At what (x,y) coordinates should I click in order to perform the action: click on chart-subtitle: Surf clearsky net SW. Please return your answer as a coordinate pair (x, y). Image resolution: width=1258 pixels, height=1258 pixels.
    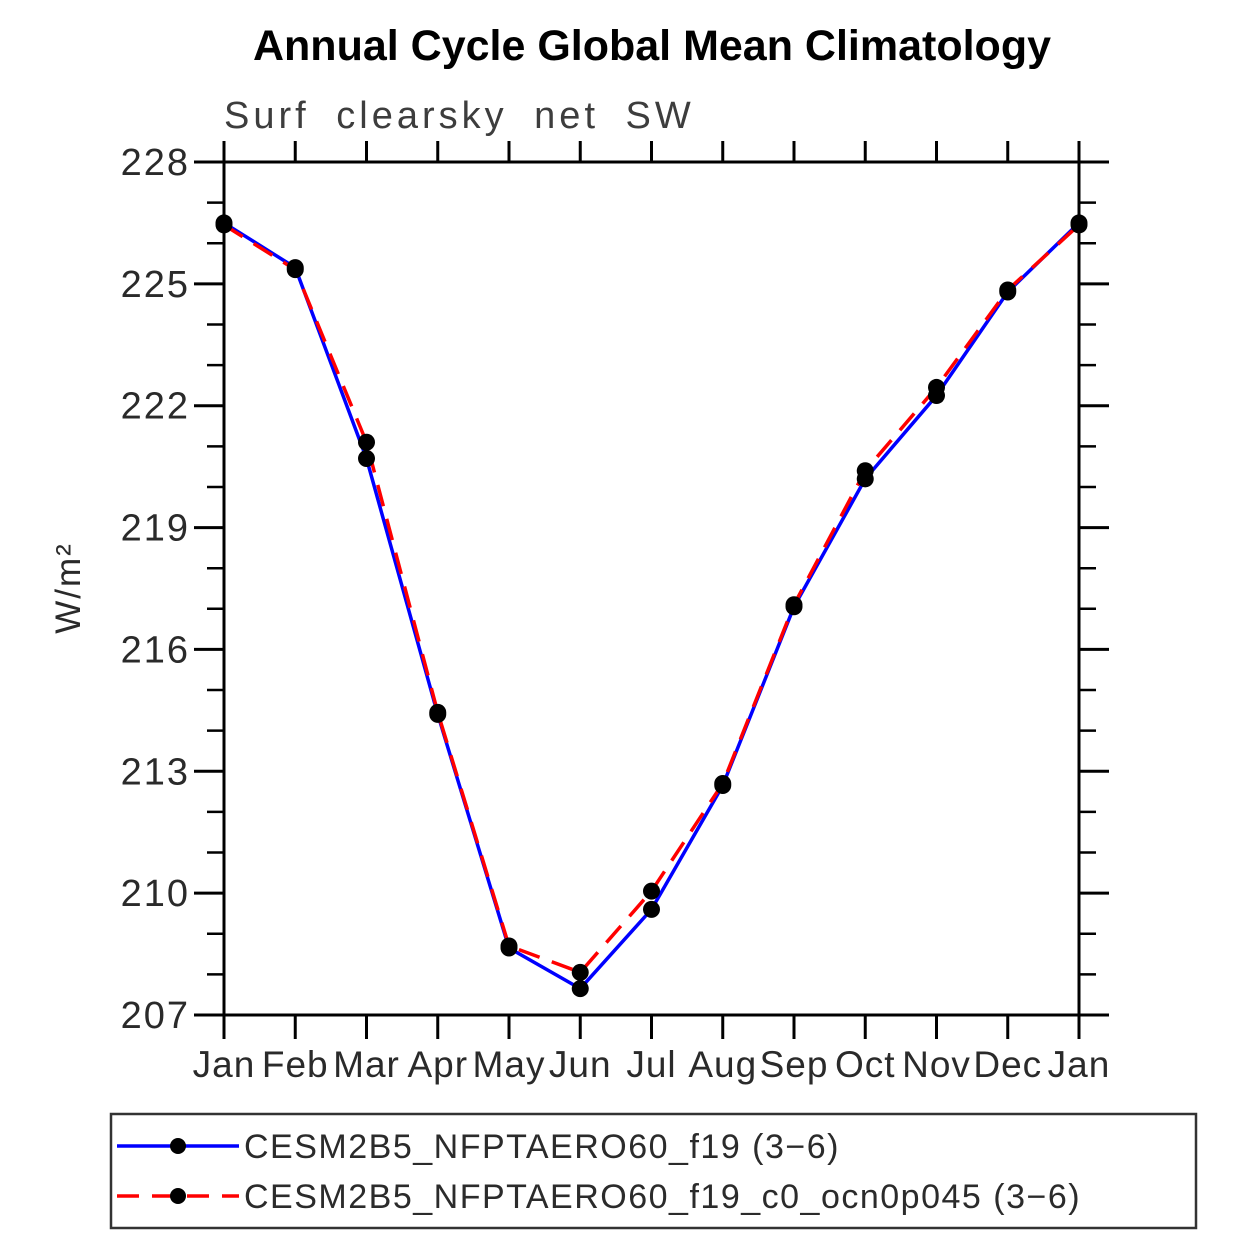
    Looking at the image, I should click on (459, 116).